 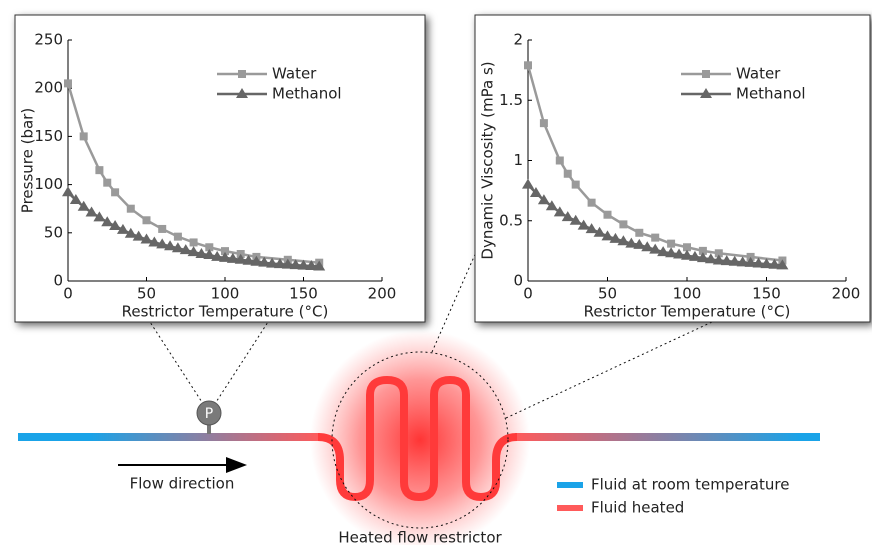 What do you see at coordinates (511, 220) in the screenshot?
I see `y-tick-label: 0.5` at bounding box center [511, 220].